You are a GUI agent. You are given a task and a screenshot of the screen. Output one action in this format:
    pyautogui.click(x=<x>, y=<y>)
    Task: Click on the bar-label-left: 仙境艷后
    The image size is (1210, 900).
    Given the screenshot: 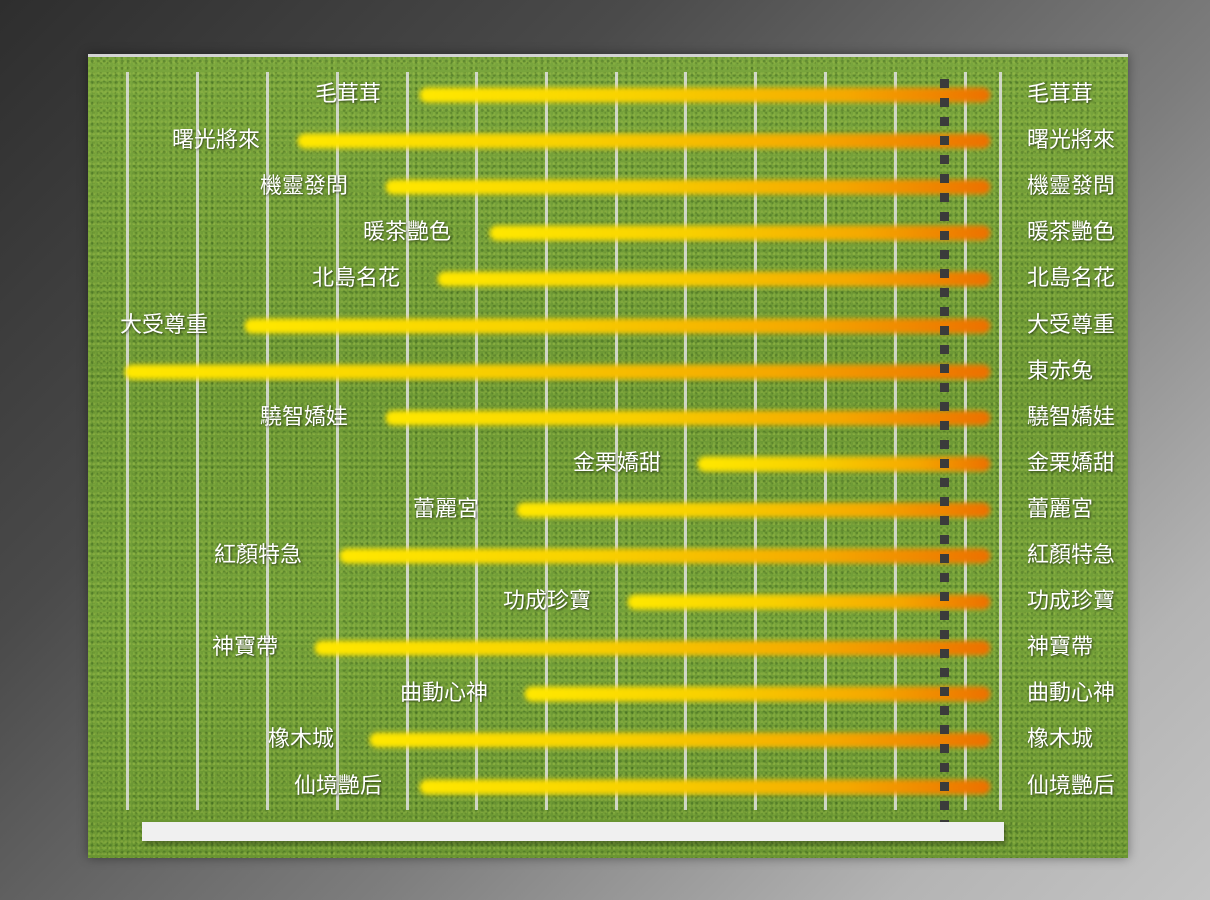 What is the action you would take?
    pyautogui.click(x=337, y=786)
    